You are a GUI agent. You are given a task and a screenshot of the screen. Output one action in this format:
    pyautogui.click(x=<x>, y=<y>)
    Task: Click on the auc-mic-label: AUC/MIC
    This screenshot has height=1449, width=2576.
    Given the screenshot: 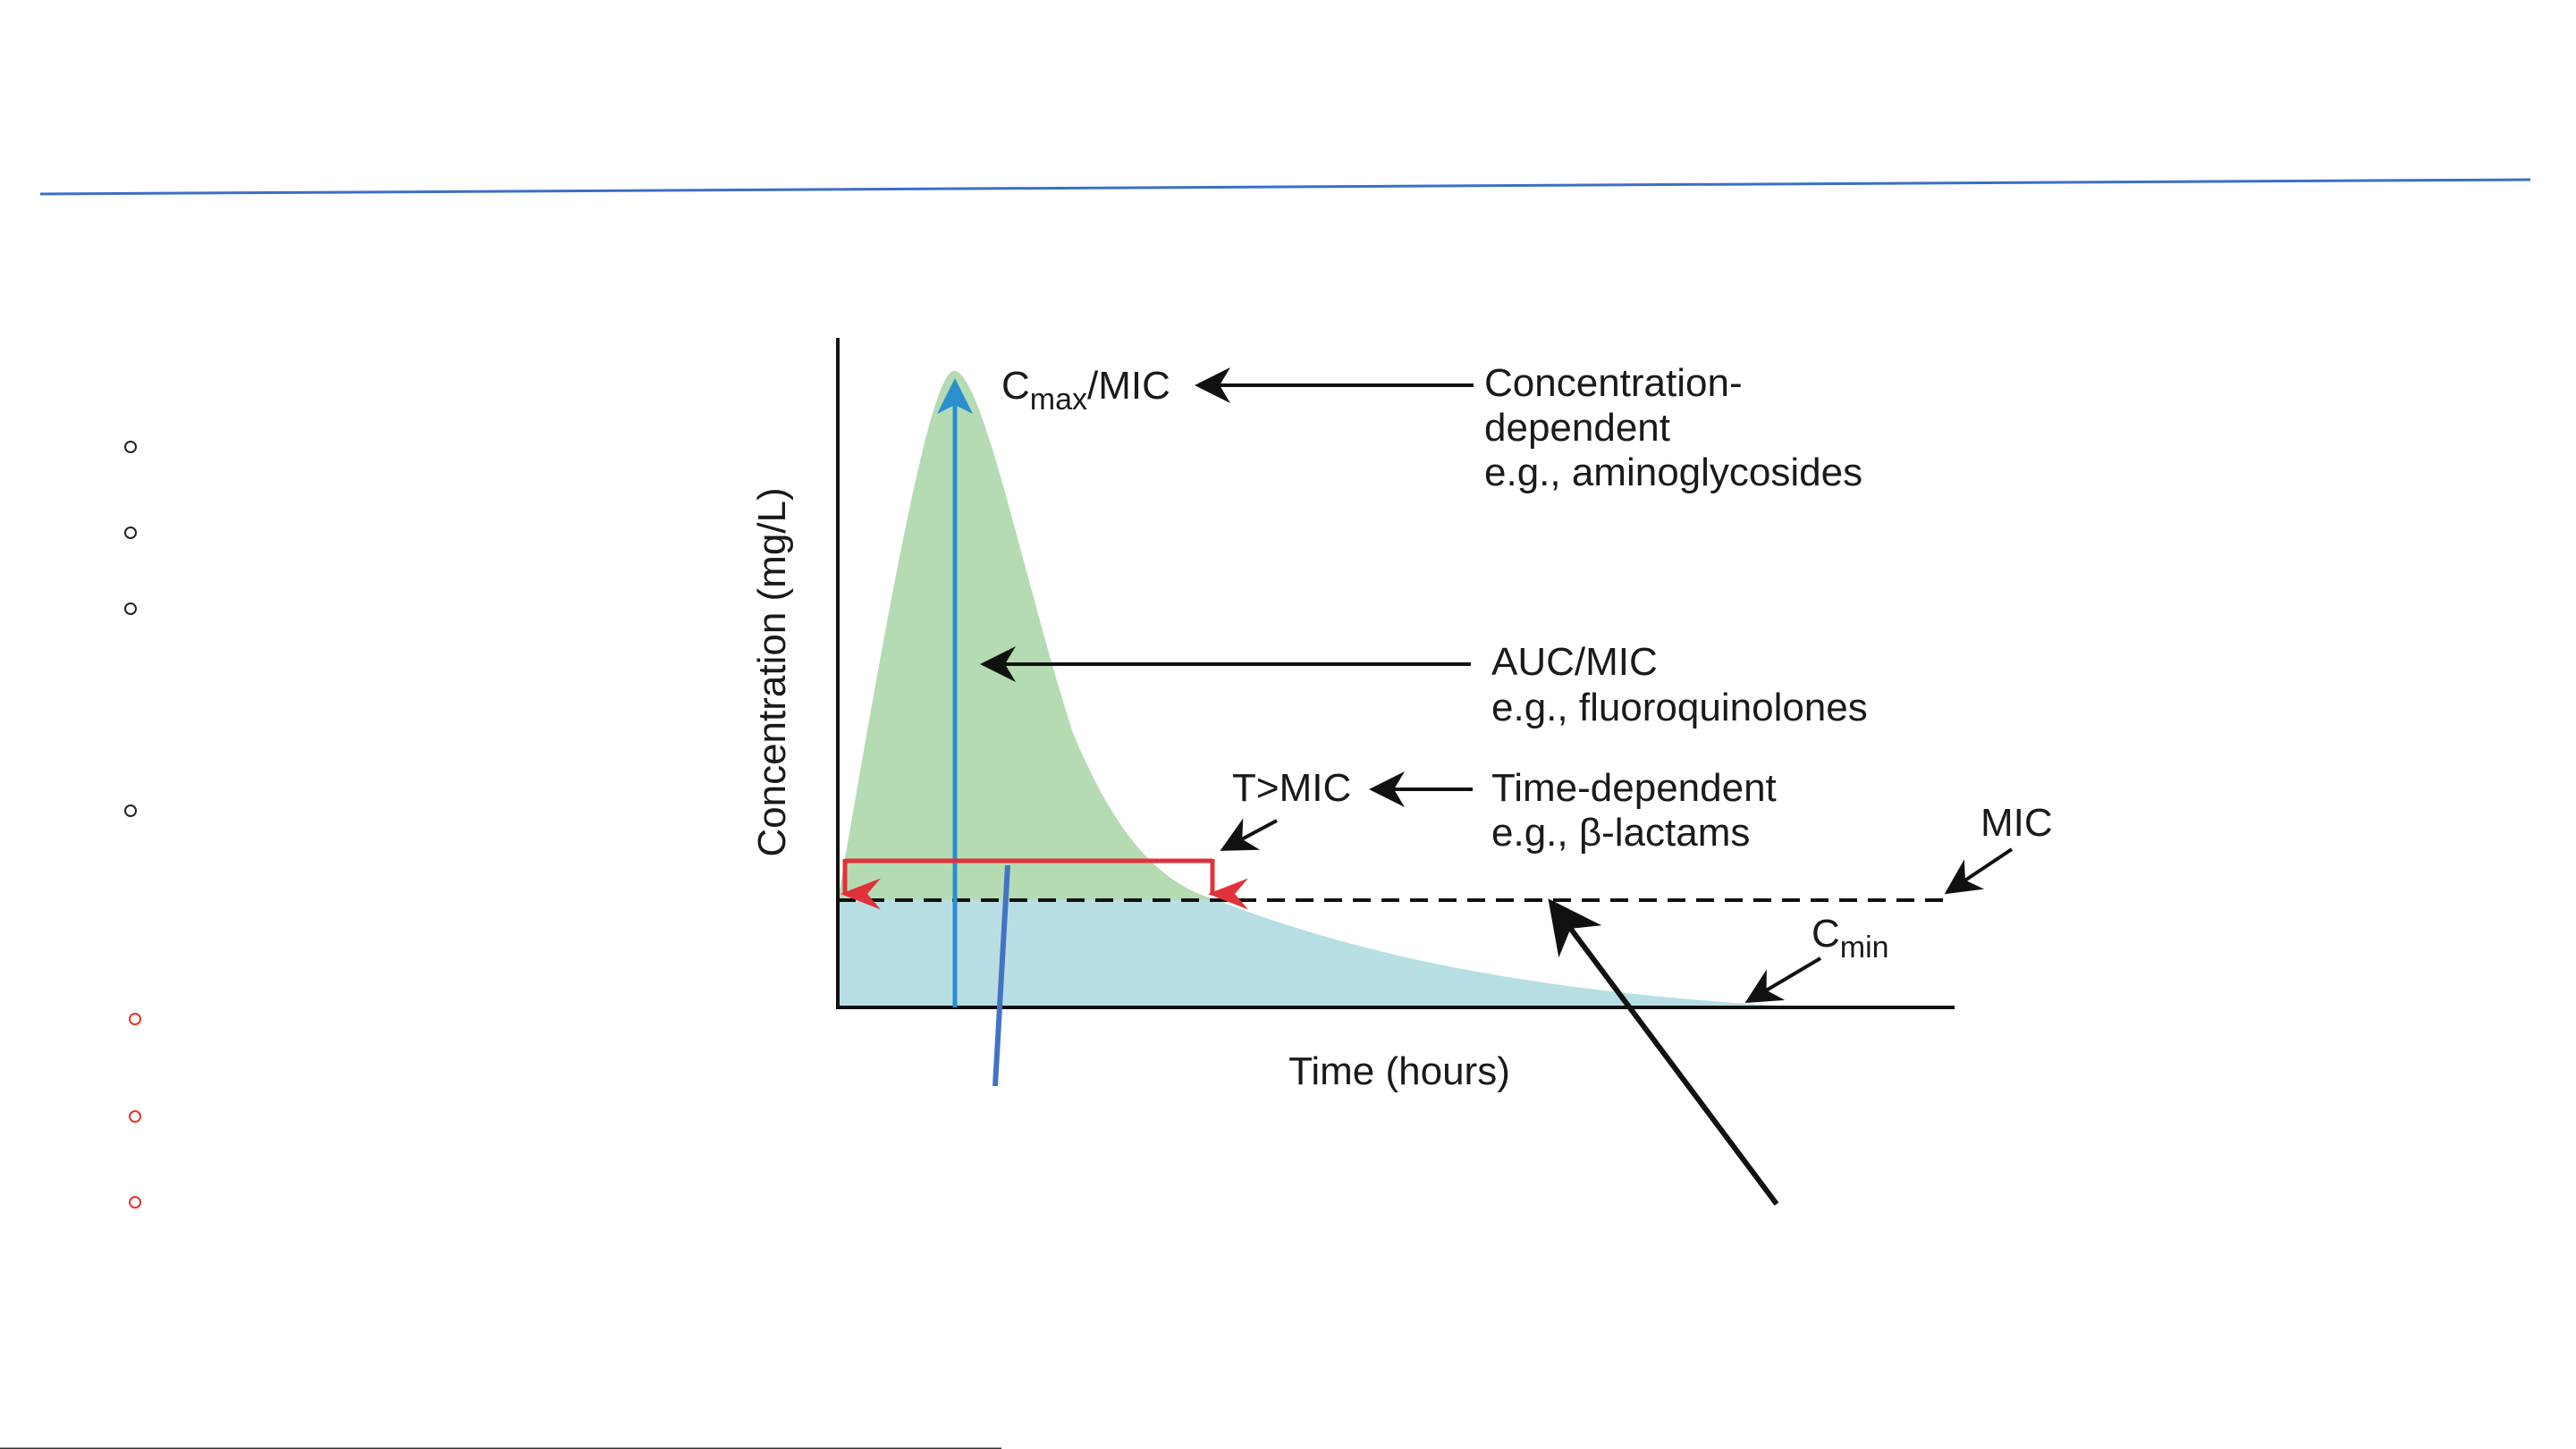 What is the action you would take?
    pyautogui.click(x=1574, y=662)
    